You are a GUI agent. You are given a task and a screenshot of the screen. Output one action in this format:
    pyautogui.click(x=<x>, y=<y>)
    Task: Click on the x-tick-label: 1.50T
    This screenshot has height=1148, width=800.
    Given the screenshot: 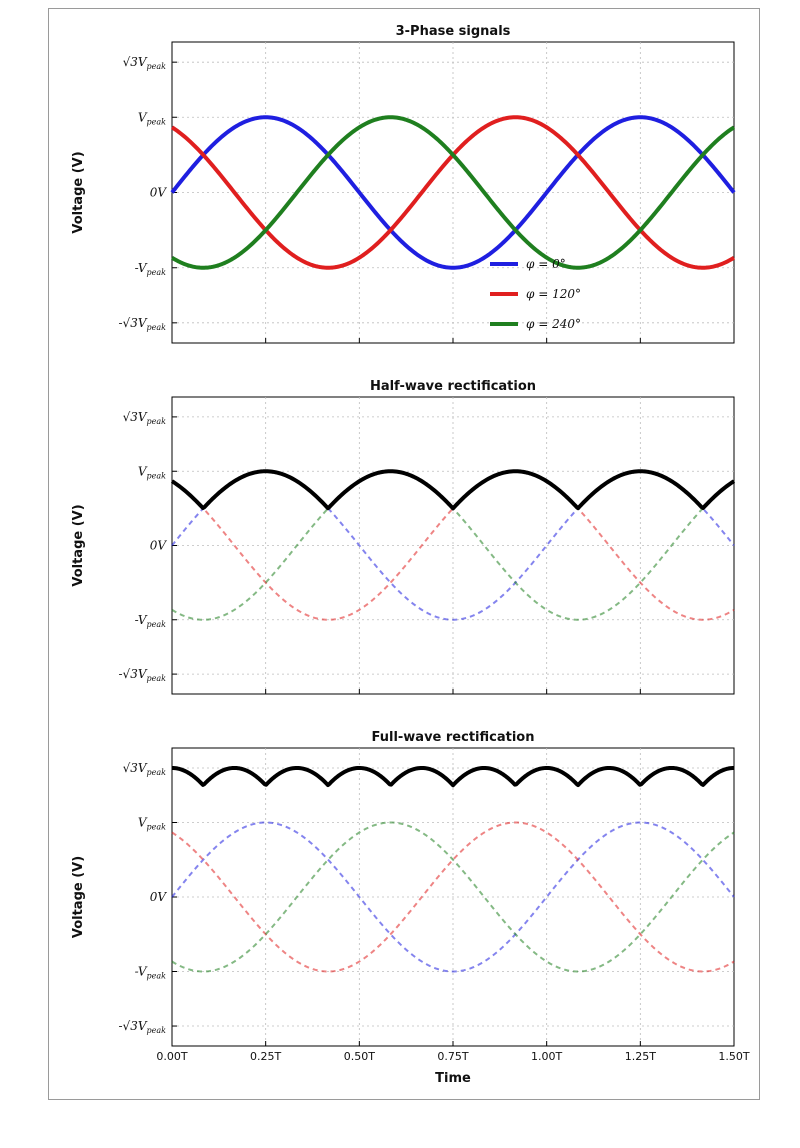 What is the action you would take?
    pyautogui.click(x=733, y=1056)
    